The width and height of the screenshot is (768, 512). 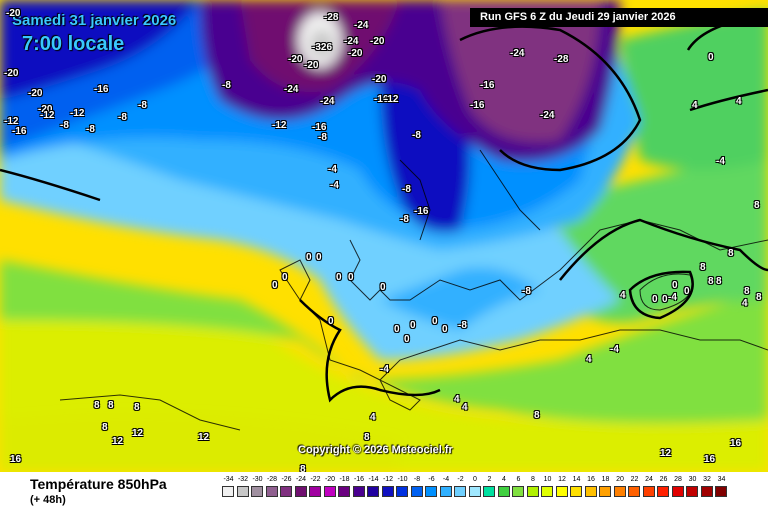 I want to click on scale-label: -12, so click(x=388, y=479).